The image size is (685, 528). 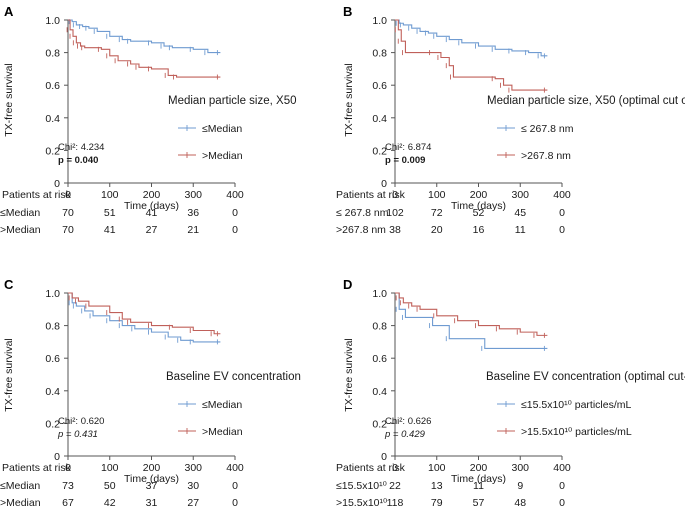 What do you see at coordinates (347, 284) in the screenshot?
I see `panel-letter: D` at bounding box center [347, 284].